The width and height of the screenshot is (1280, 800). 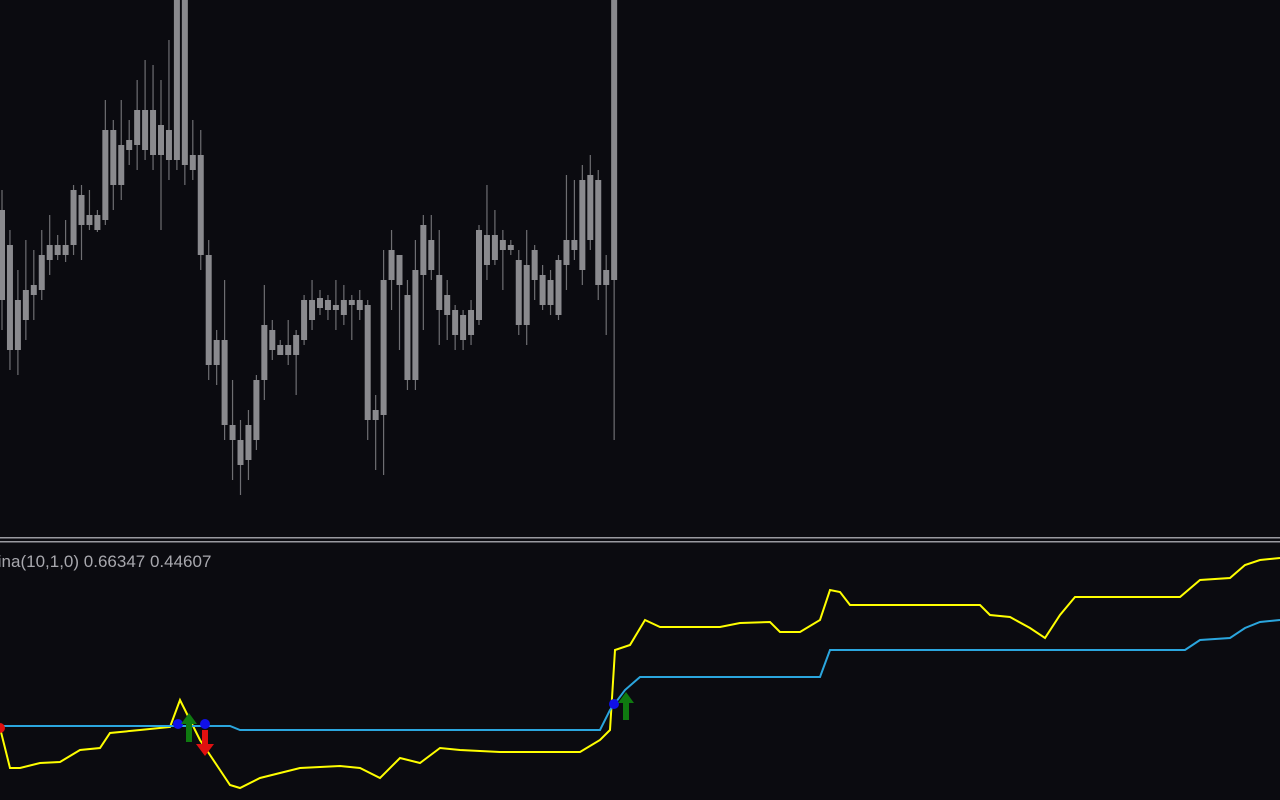 I want to click on indicator-line, so click(x=640, y=675).